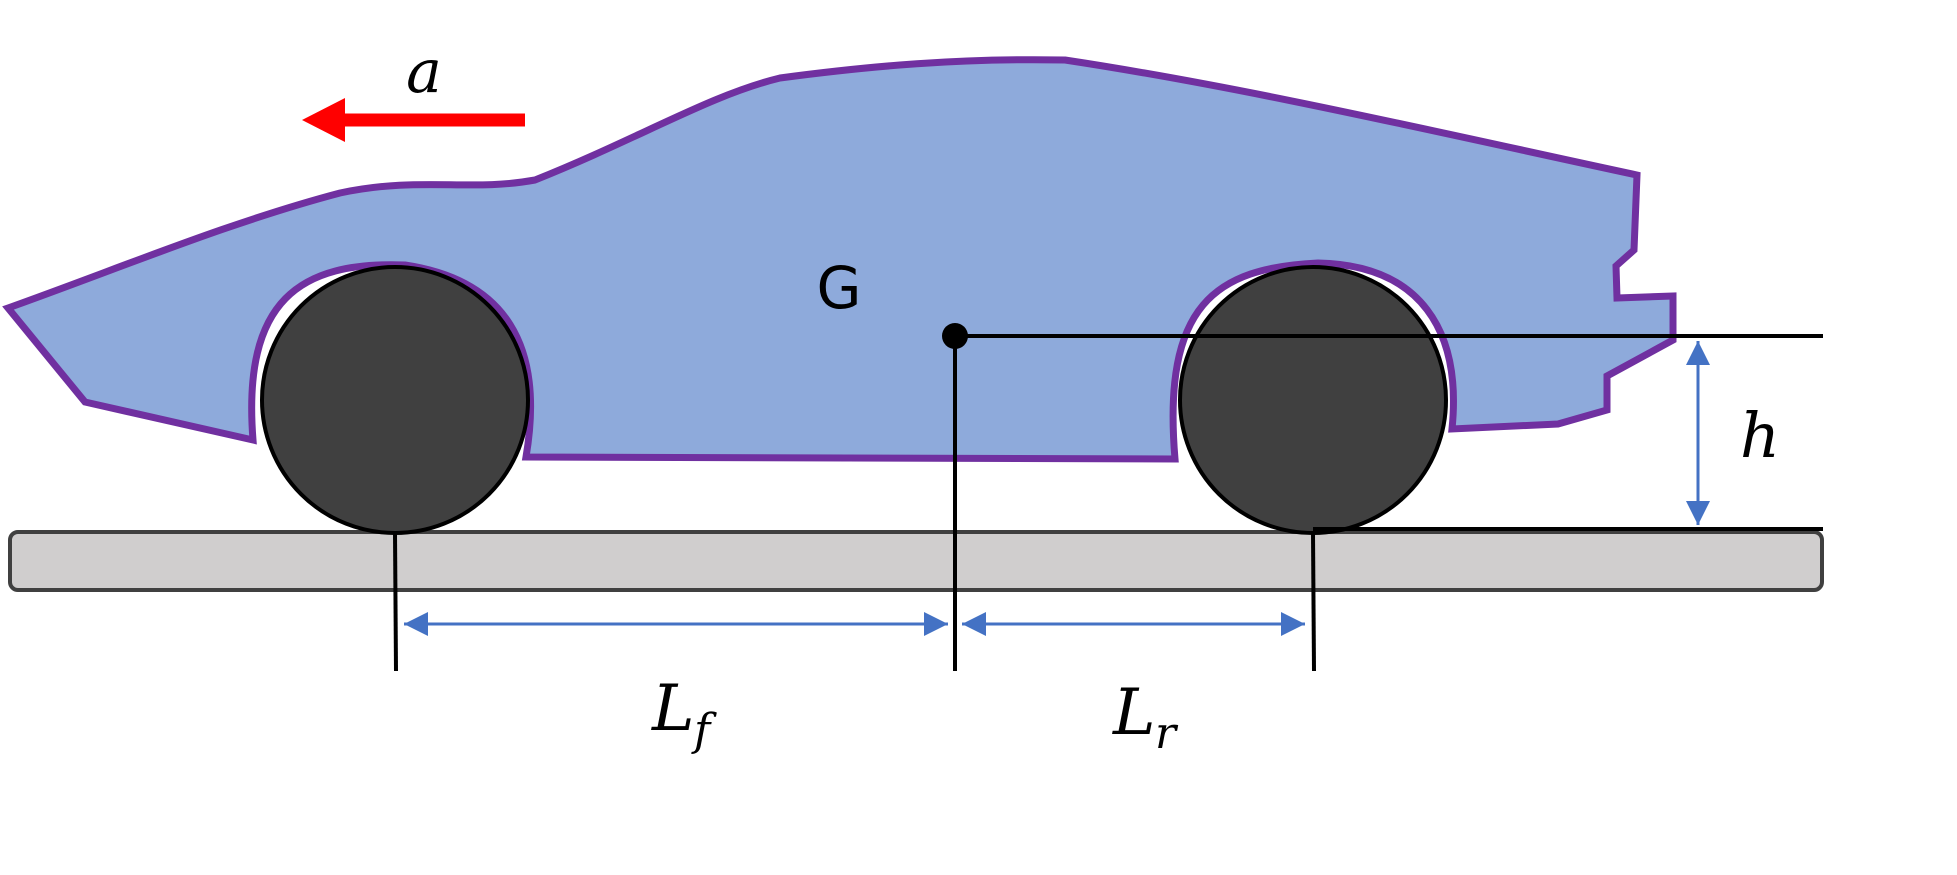 This screenshot has height=875, width=1957. I want to click on front-axle-vertical-line, so click(395, 602).